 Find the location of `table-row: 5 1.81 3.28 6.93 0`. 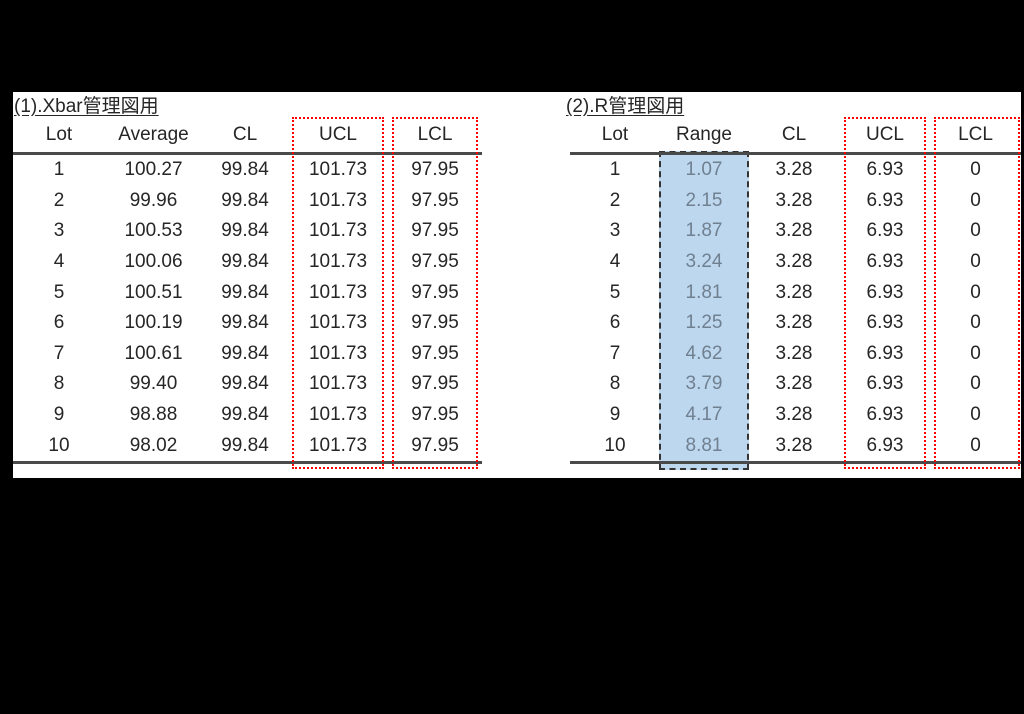

table-row: 5 1.81 3.28 6.93 0 is located at coordinates (795, 292).